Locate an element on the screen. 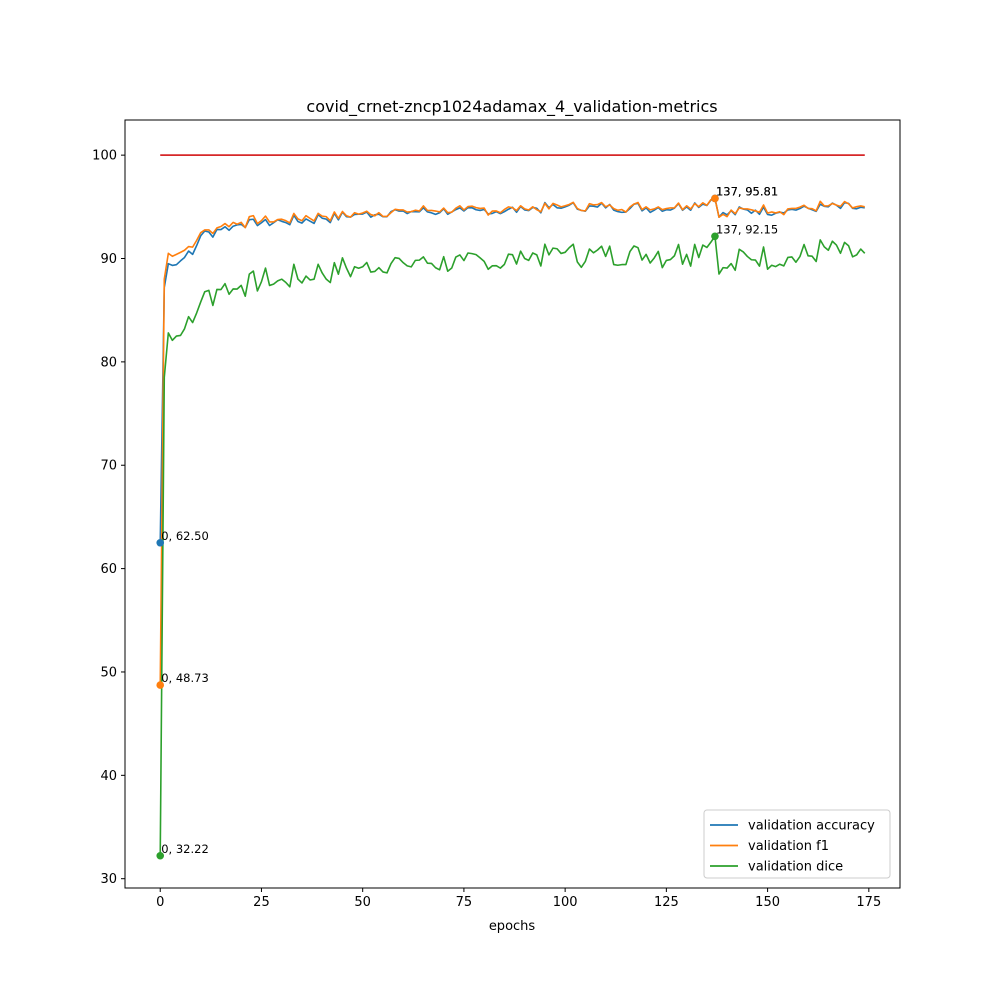 The height and width of the screenshot is (1005, 1000). x-tick-label: 125 is located at coordinates (666, 902).